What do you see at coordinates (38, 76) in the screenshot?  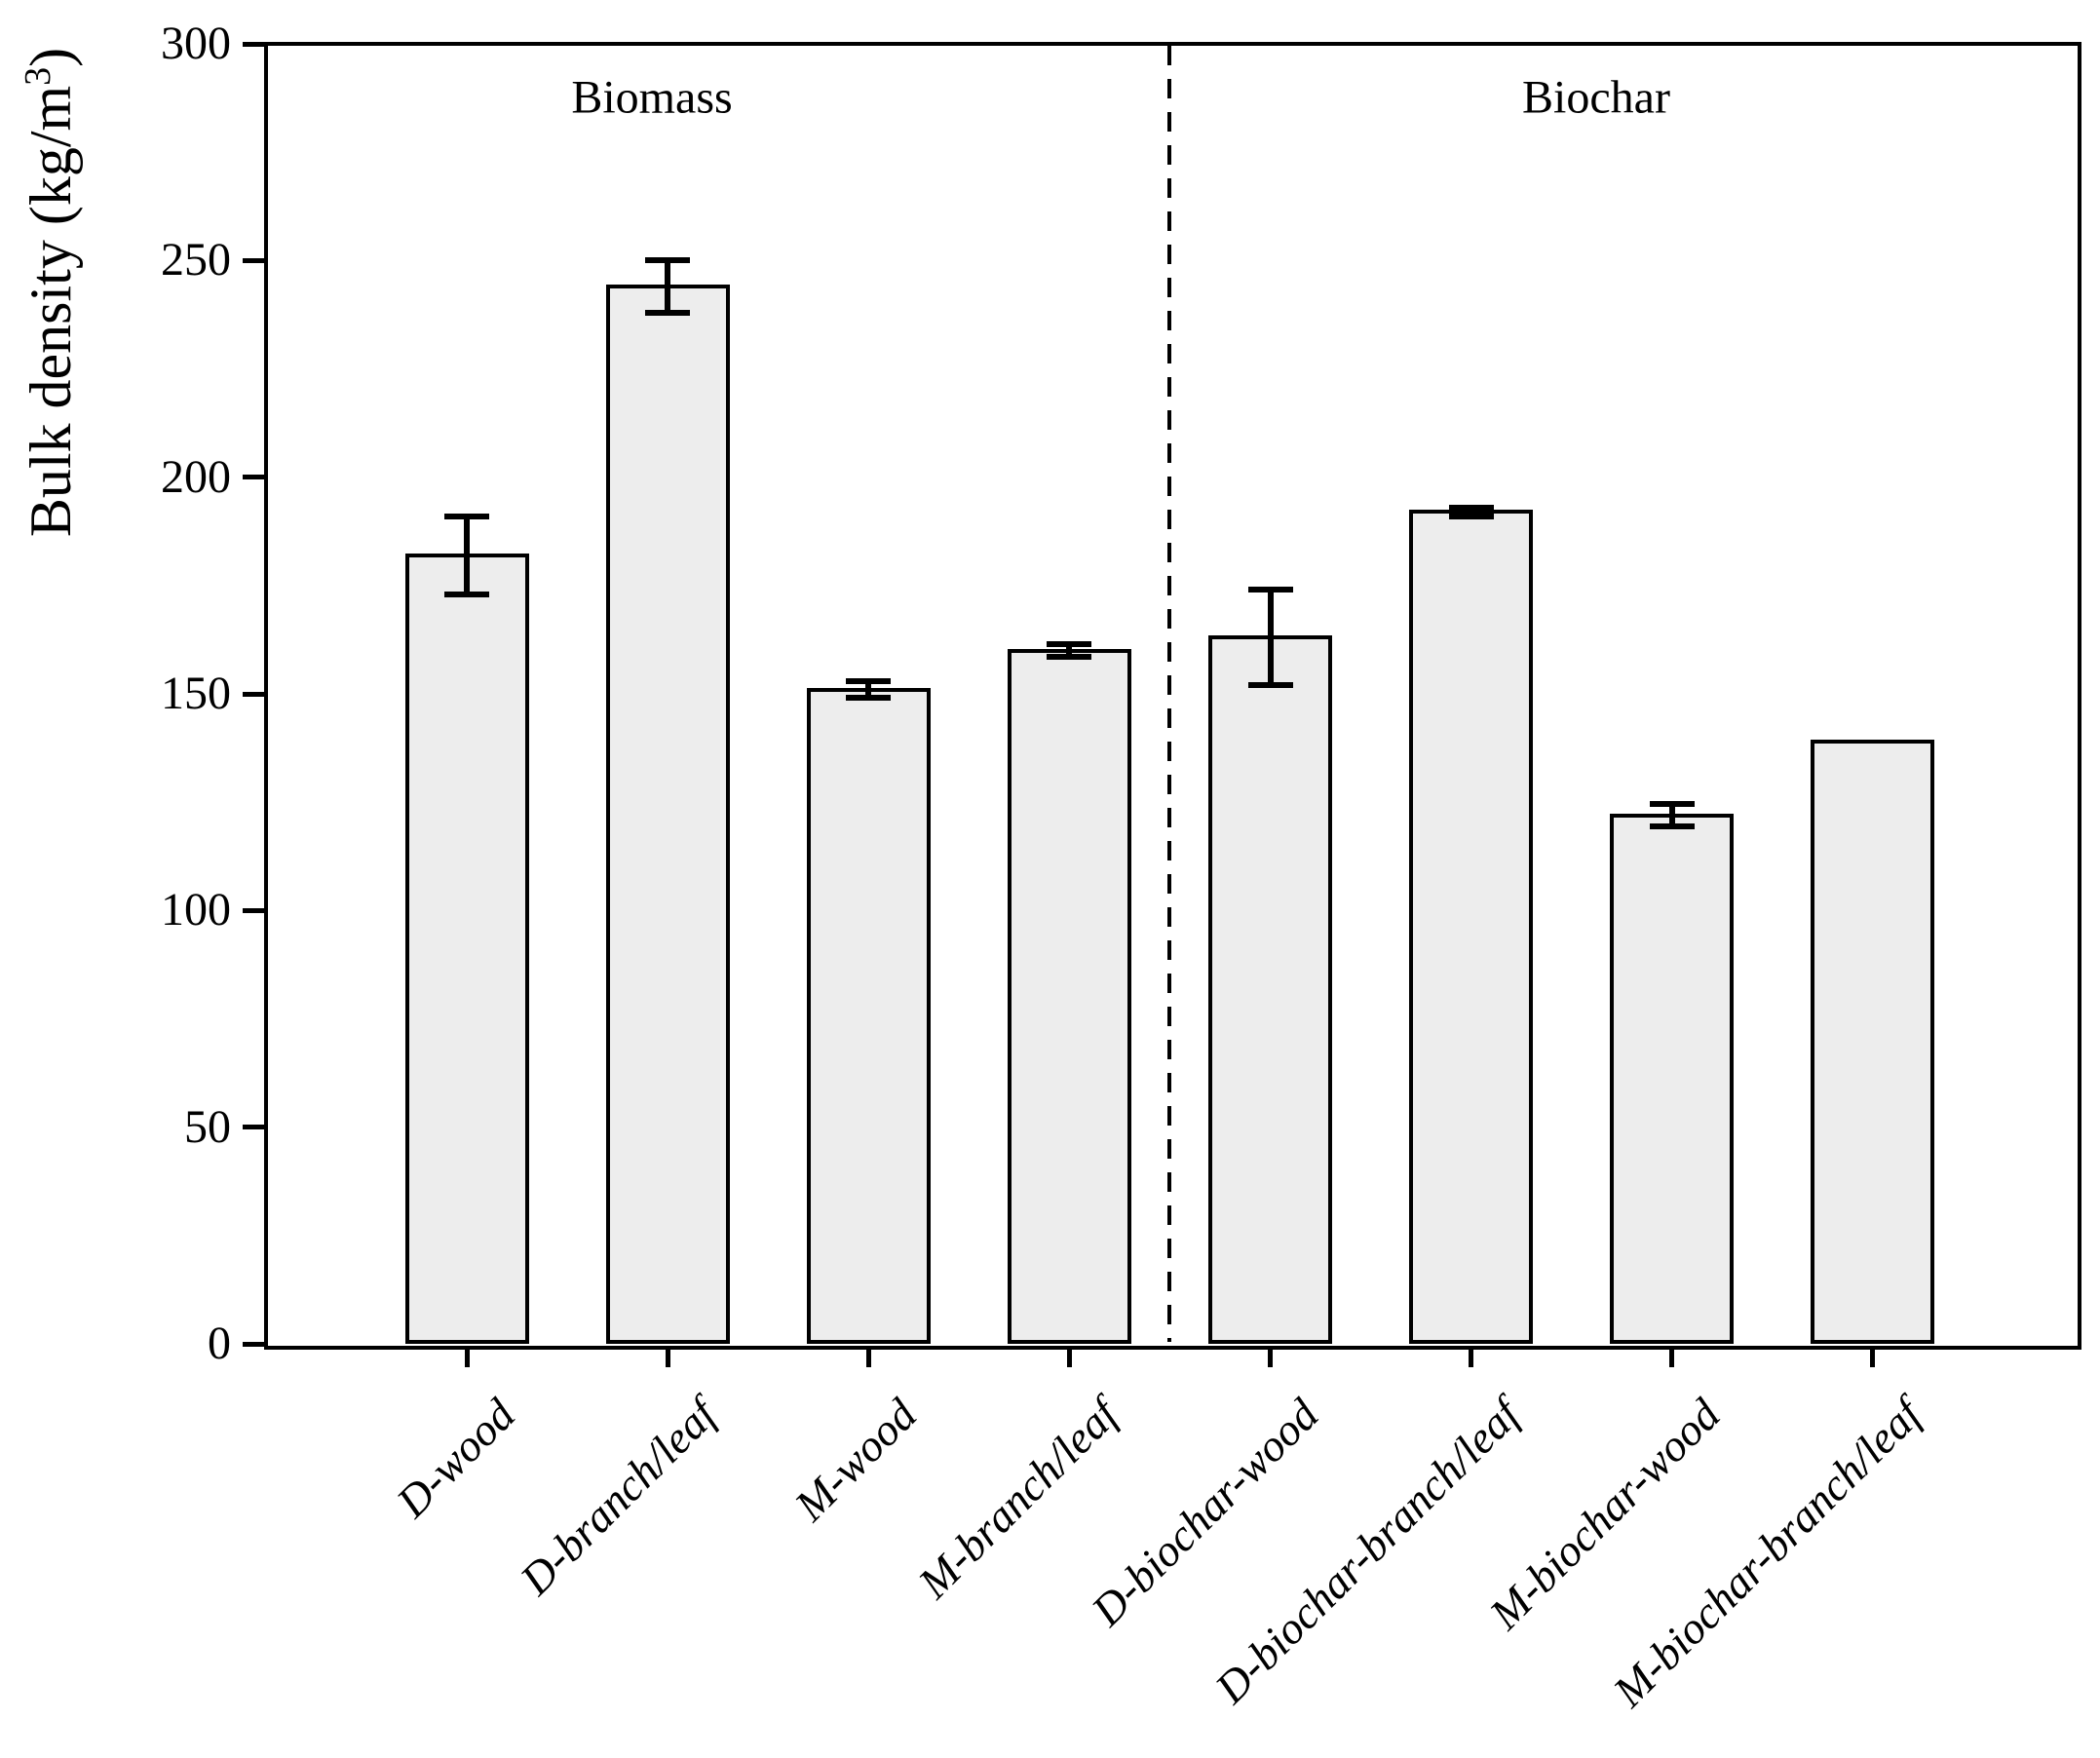 I see `y-axis-title-superscript: 3` at bounding box center [38, 76].